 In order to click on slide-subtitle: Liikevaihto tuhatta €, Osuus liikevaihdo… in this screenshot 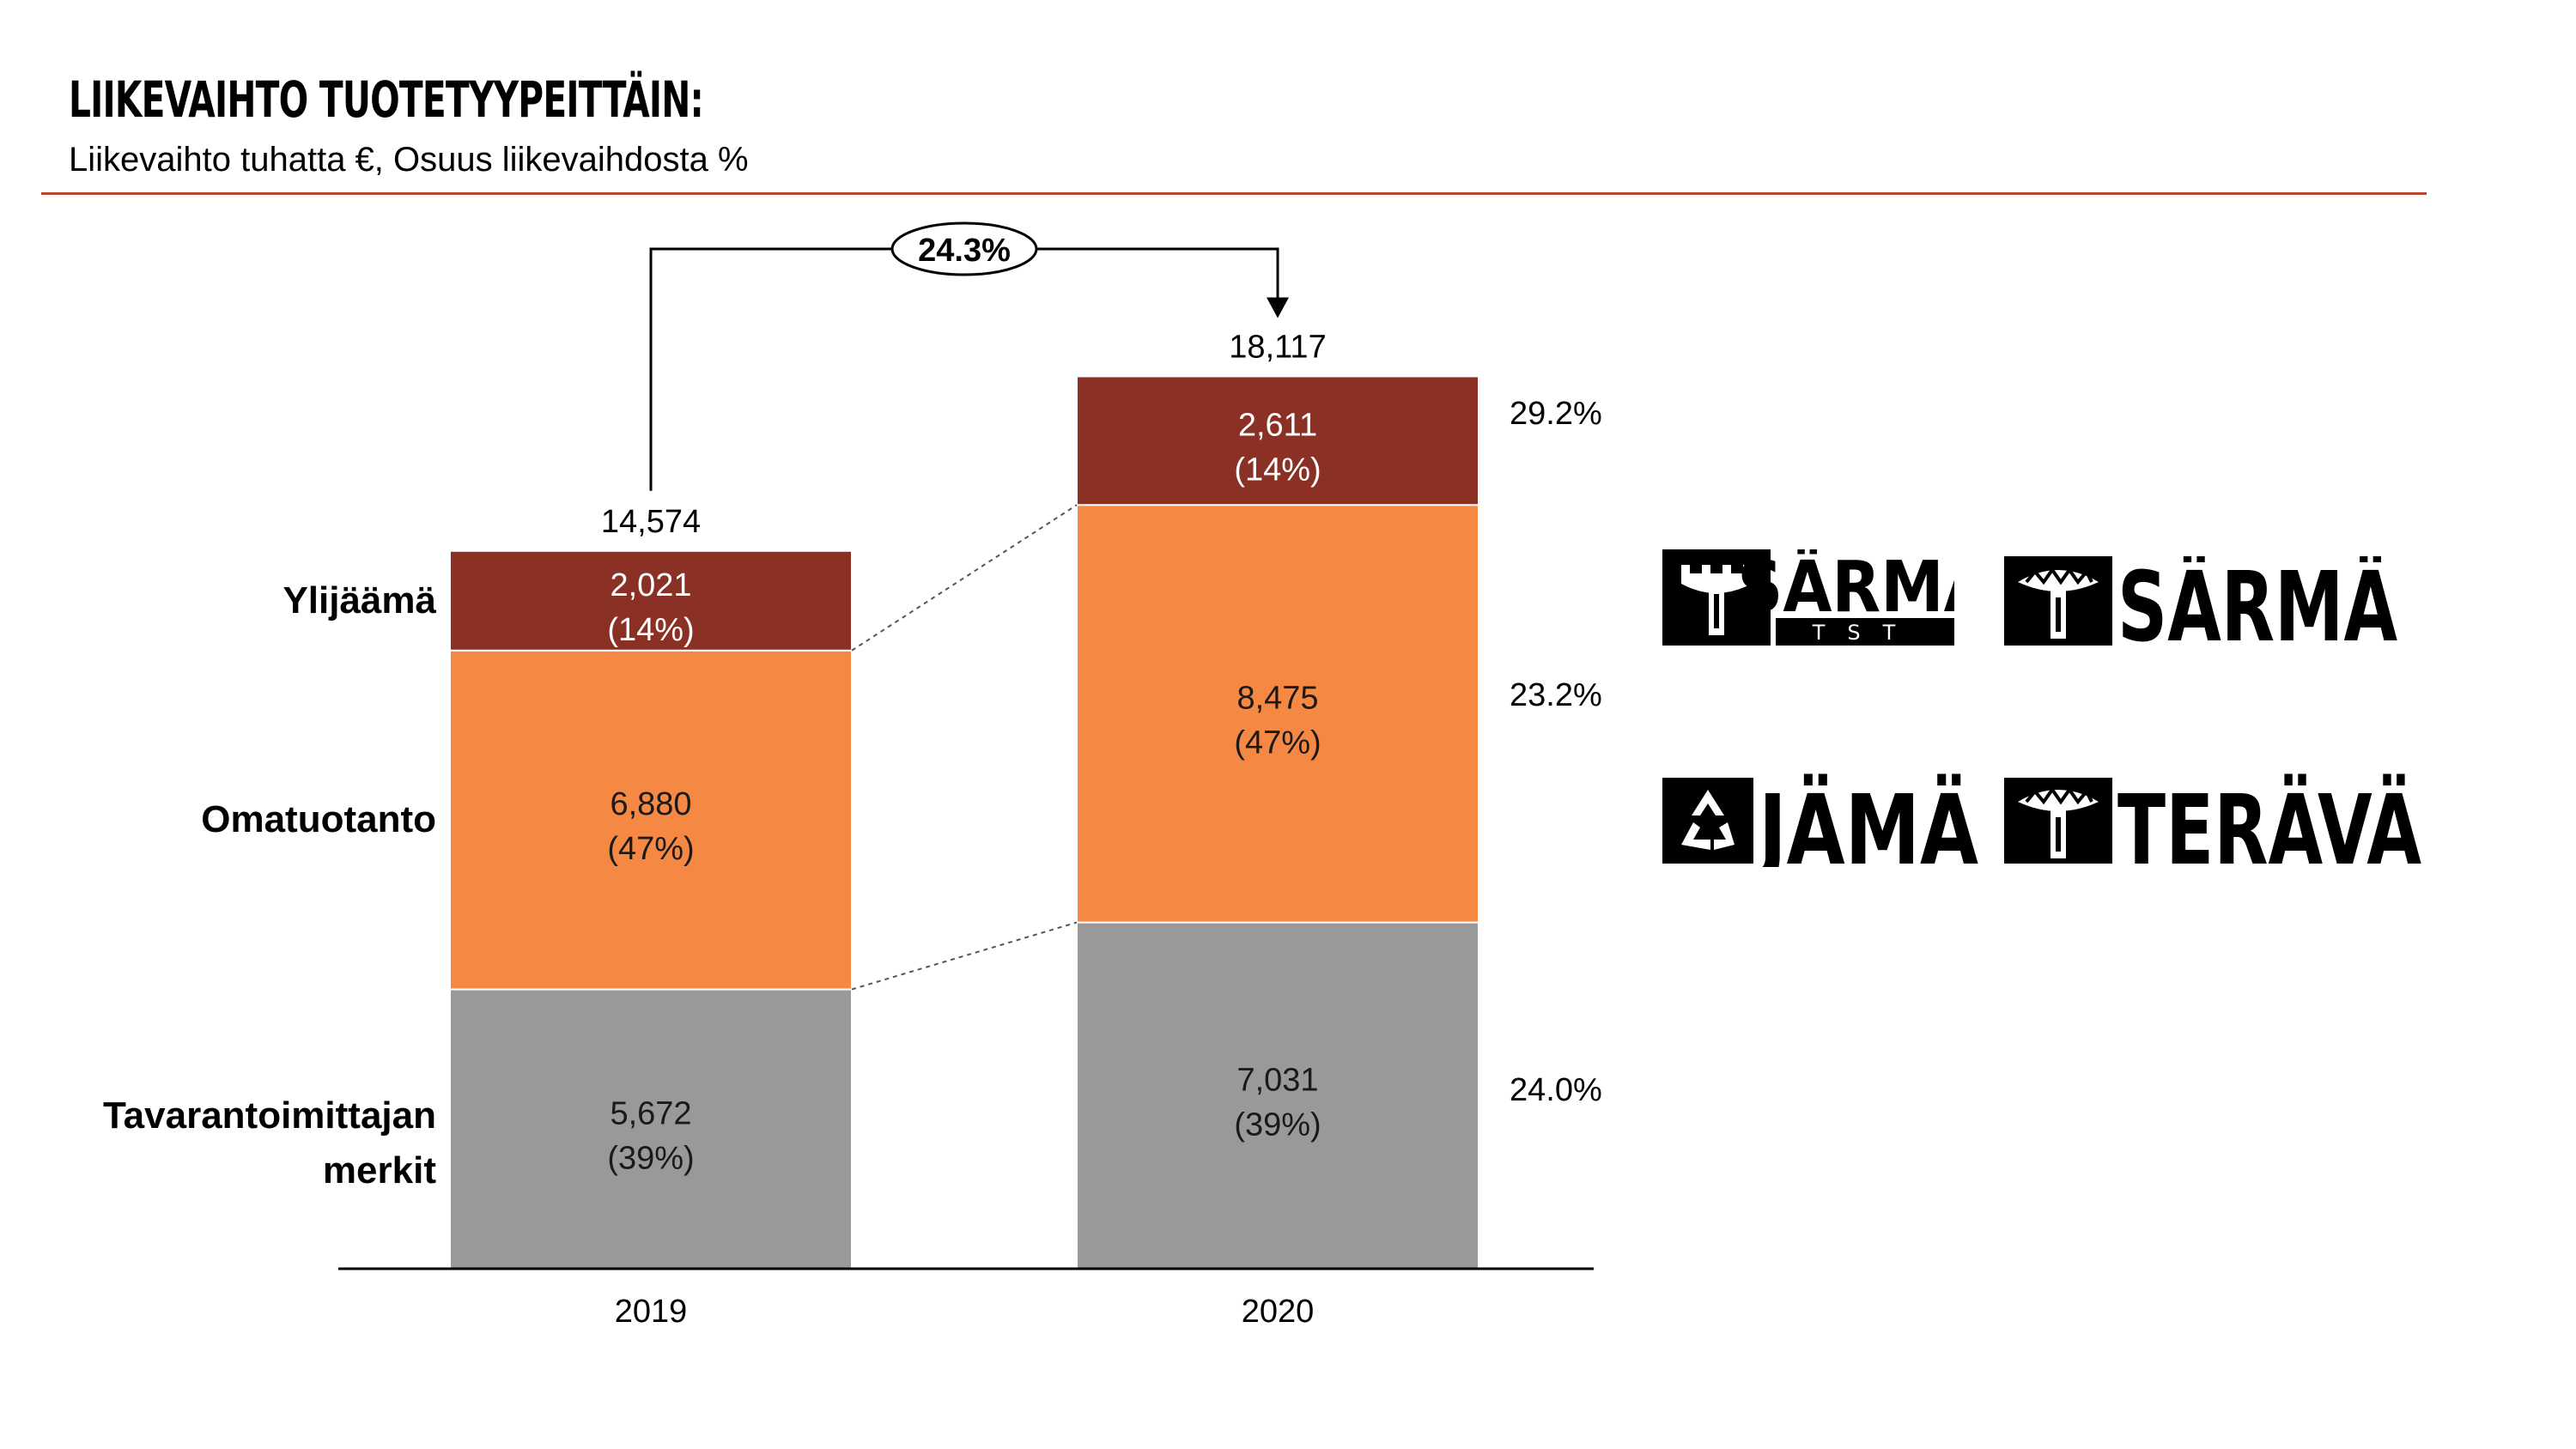, I will do `click(409, 160)`.